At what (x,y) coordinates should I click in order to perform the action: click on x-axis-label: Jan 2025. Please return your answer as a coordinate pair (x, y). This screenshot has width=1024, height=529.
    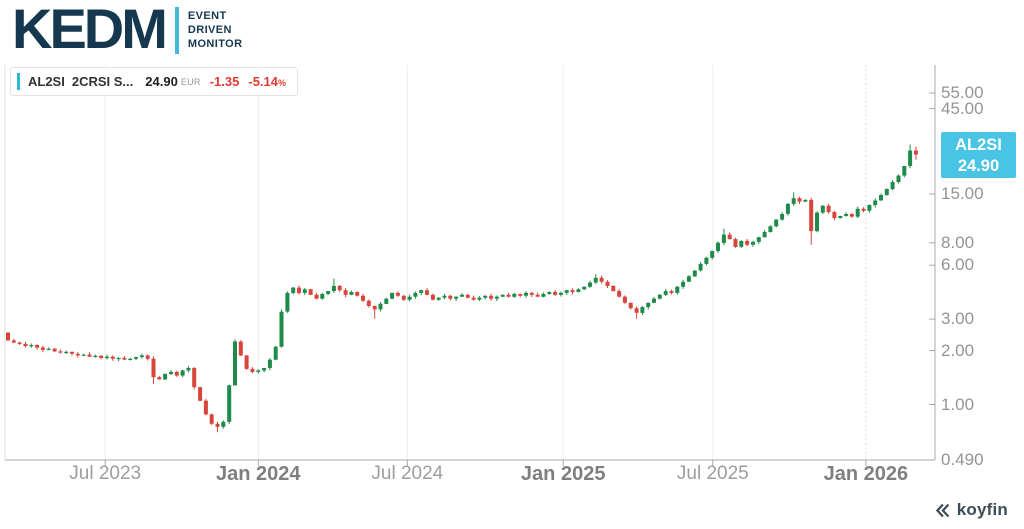
    Looking at the image, I should click on (563, 474).